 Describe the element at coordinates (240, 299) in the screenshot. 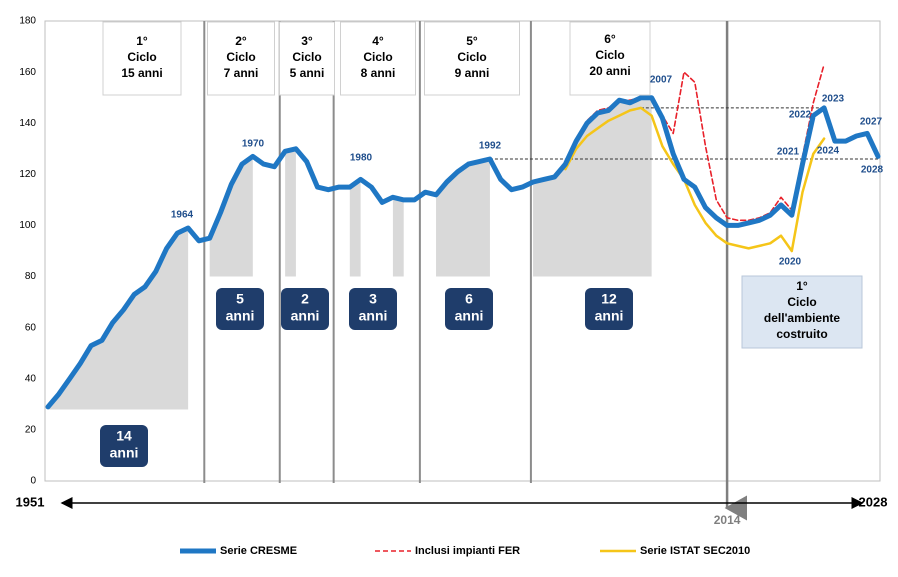

I see `duration-box-text: 5` at that location.